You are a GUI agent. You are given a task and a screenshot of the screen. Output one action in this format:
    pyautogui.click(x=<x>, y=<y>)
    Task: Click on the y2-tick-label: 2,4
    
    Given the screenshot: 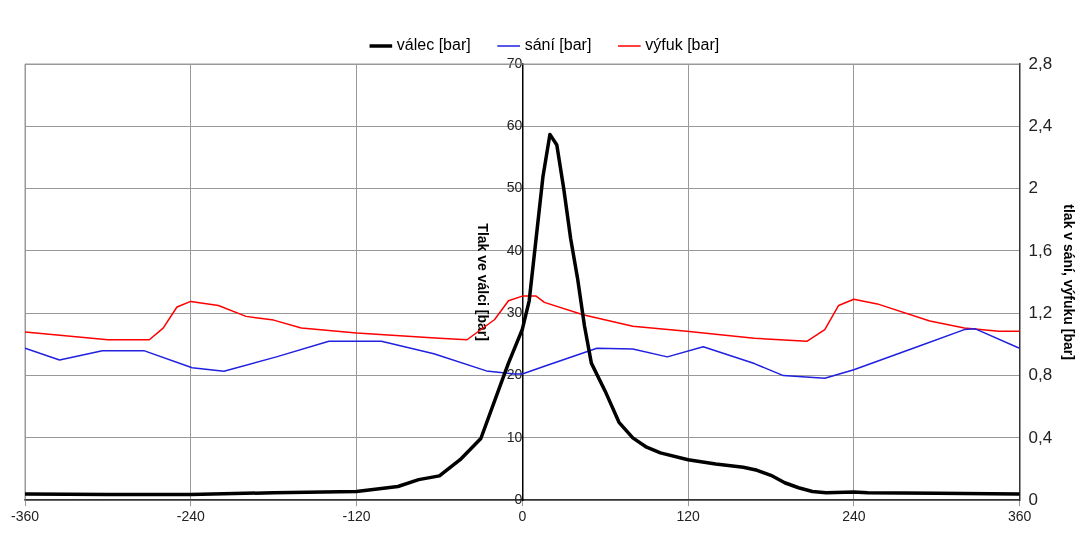 What is the action you would take?
    pyautogui.click(x=1040, y=125)
    